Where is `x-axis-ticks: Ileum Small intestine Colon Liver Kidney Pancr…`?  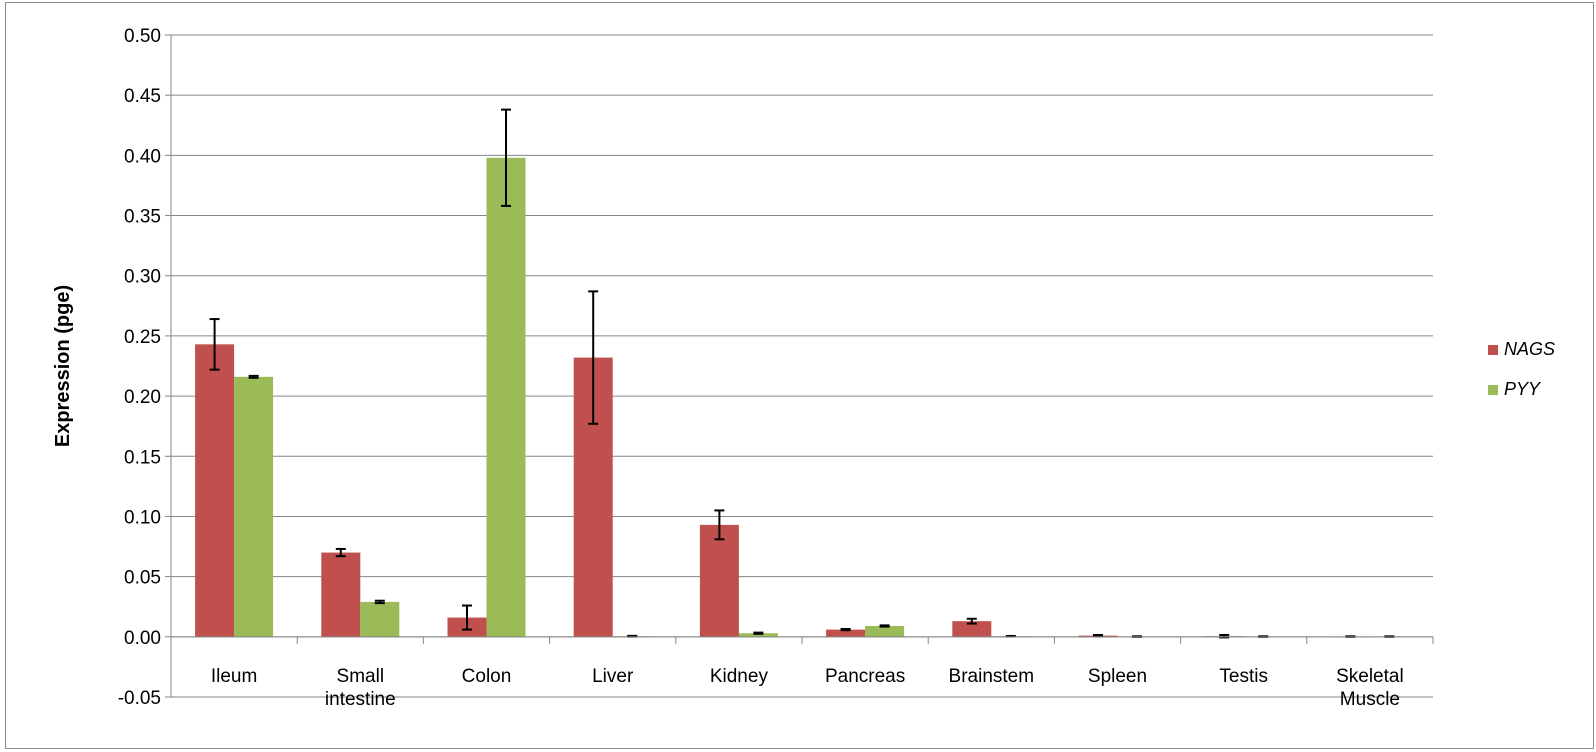 x-axis-ticks: Ileum Small intestine Colon Liver Kidney Pancr… is located at coordinates (807, 688).